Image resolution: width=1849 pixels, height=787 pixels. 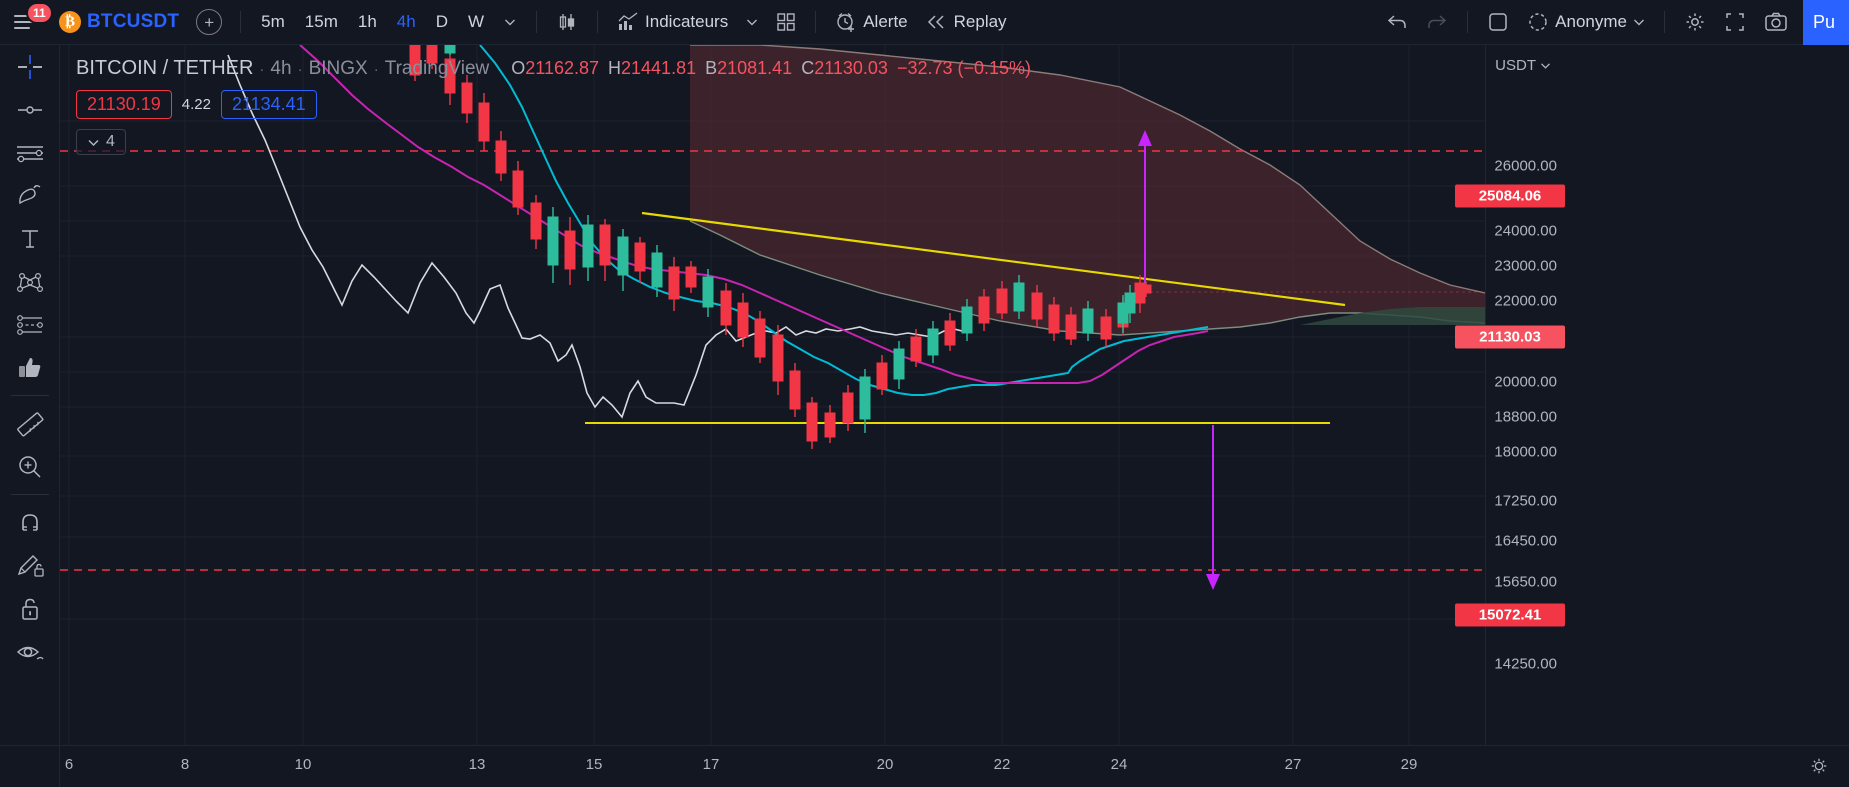 I want to click on arrow-up-annotation, so click(x=1145, y=210).